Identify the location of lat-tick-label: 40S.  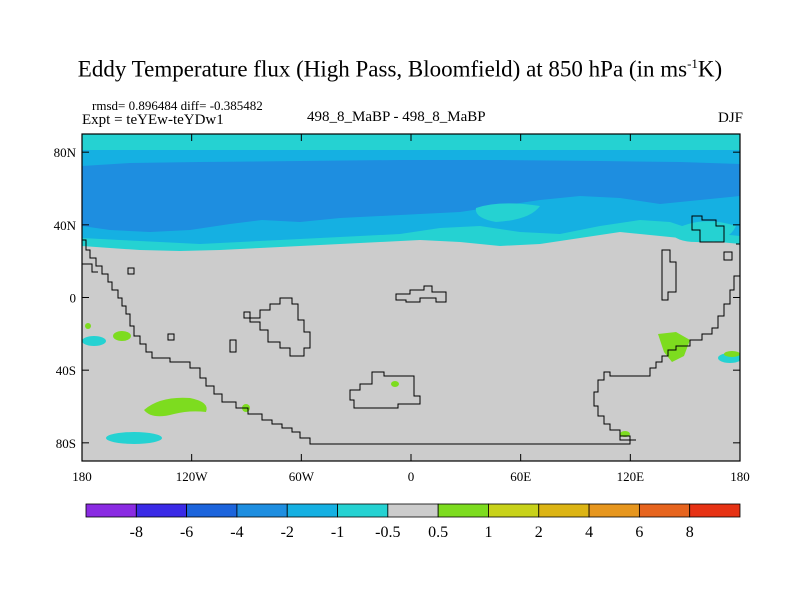
(66, 370).